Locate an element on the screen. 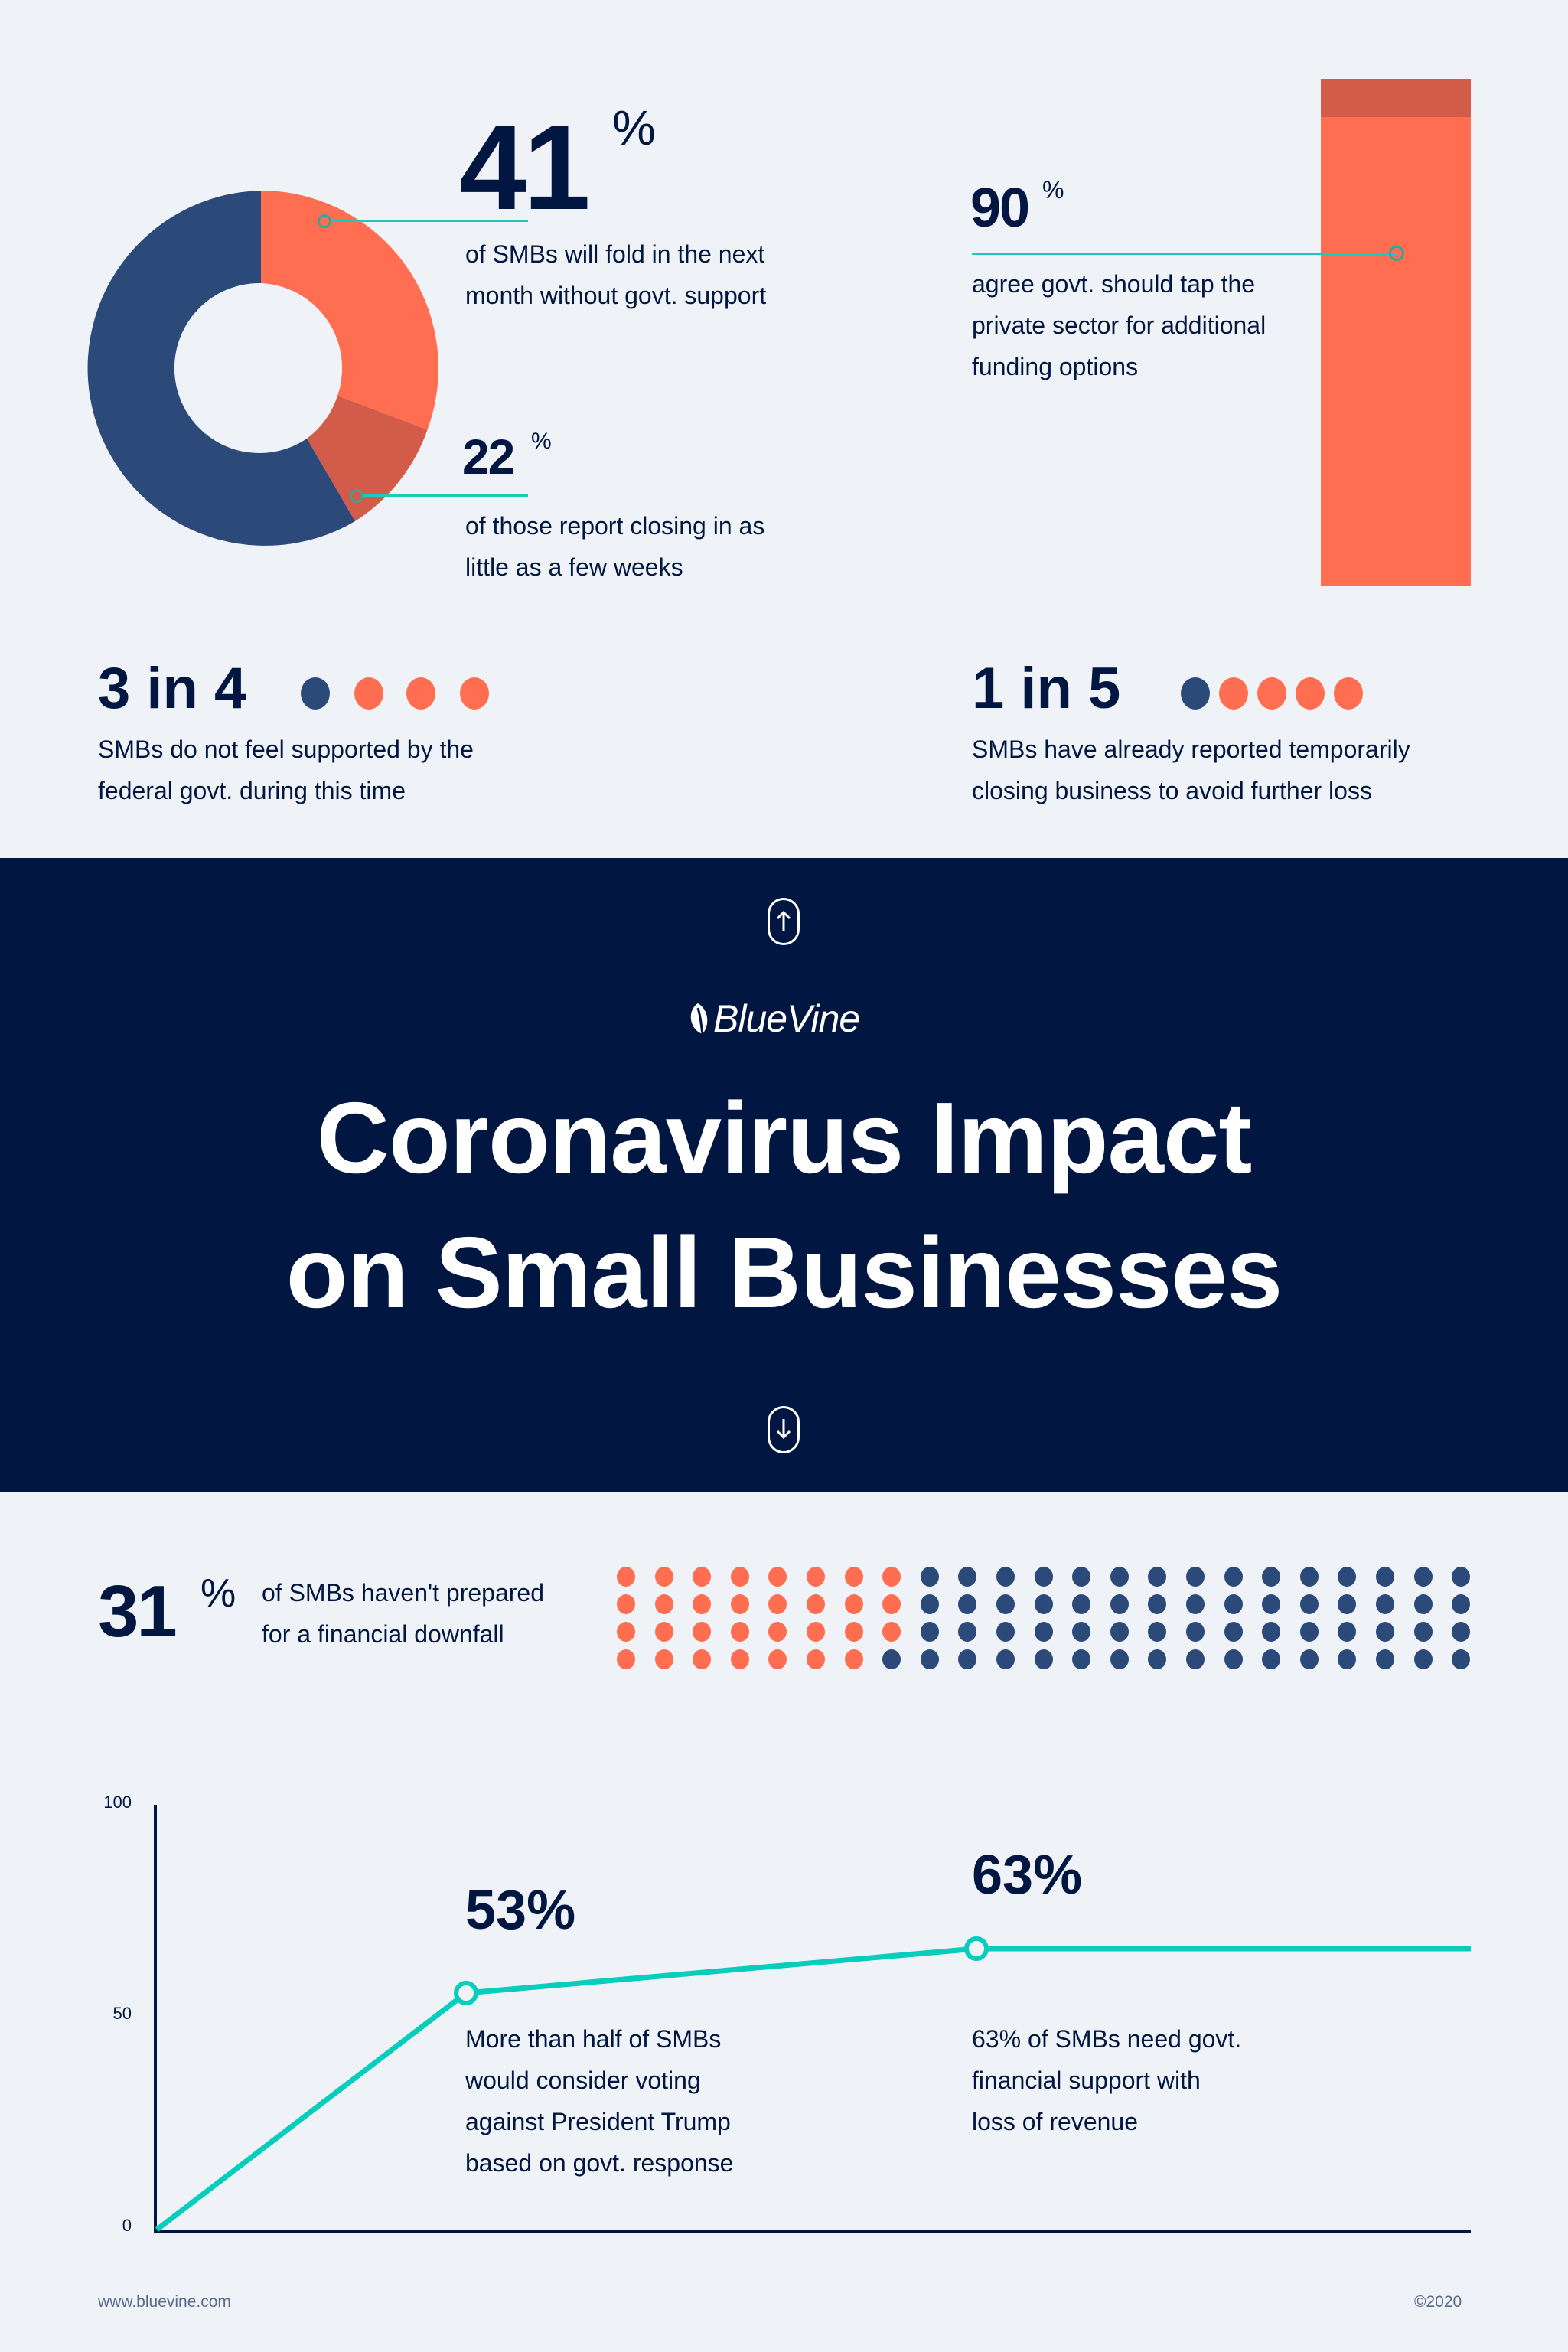 This screenshot has width=1568, height=2352. trend-line is located at coordinates (813, 2089).